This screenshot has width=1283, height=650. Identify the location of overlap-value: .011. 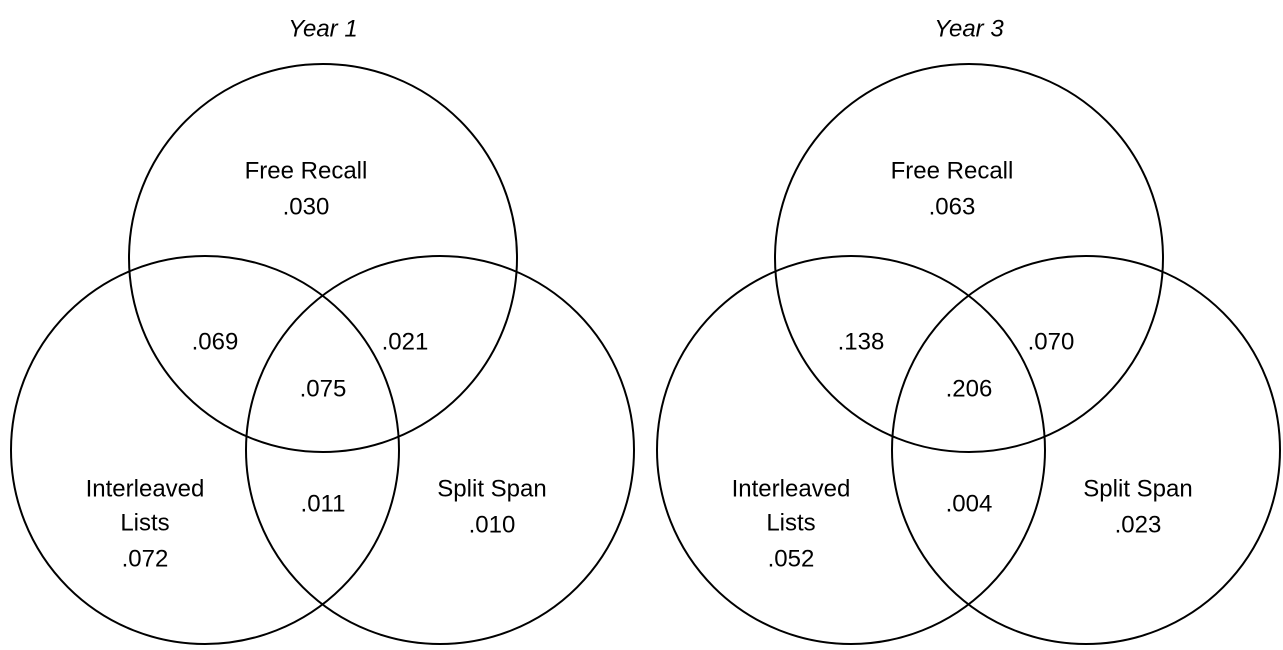
(323, 503).